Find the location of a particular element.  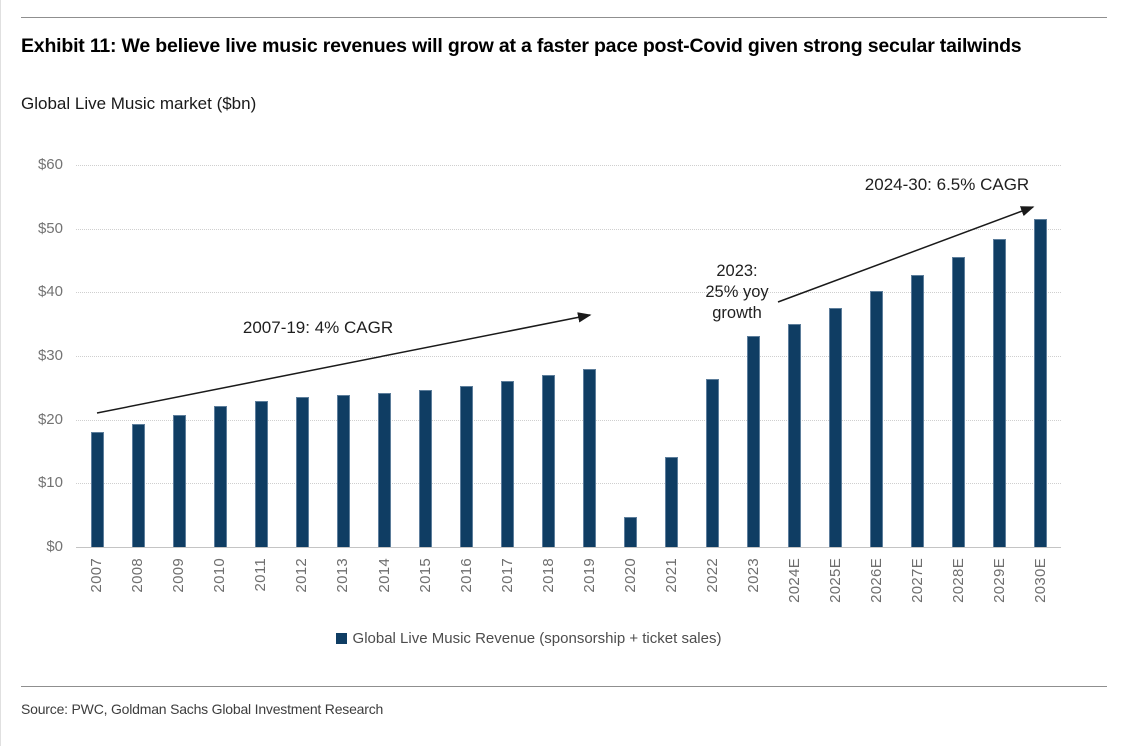

bar-2025E is located at coordinates (836, 427).